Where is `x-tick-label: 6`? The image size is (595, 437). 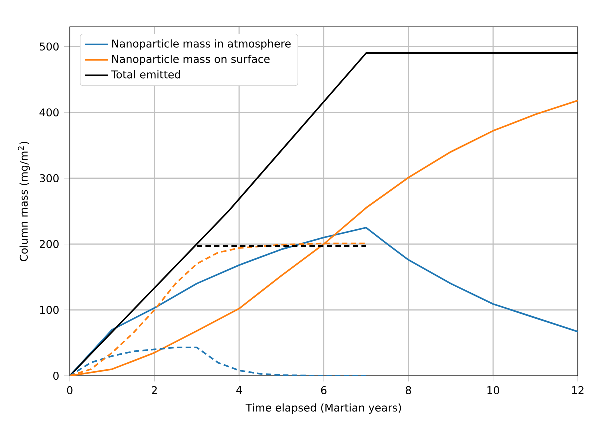
x-tick-label: 6 is located at coordinates (324, 390).